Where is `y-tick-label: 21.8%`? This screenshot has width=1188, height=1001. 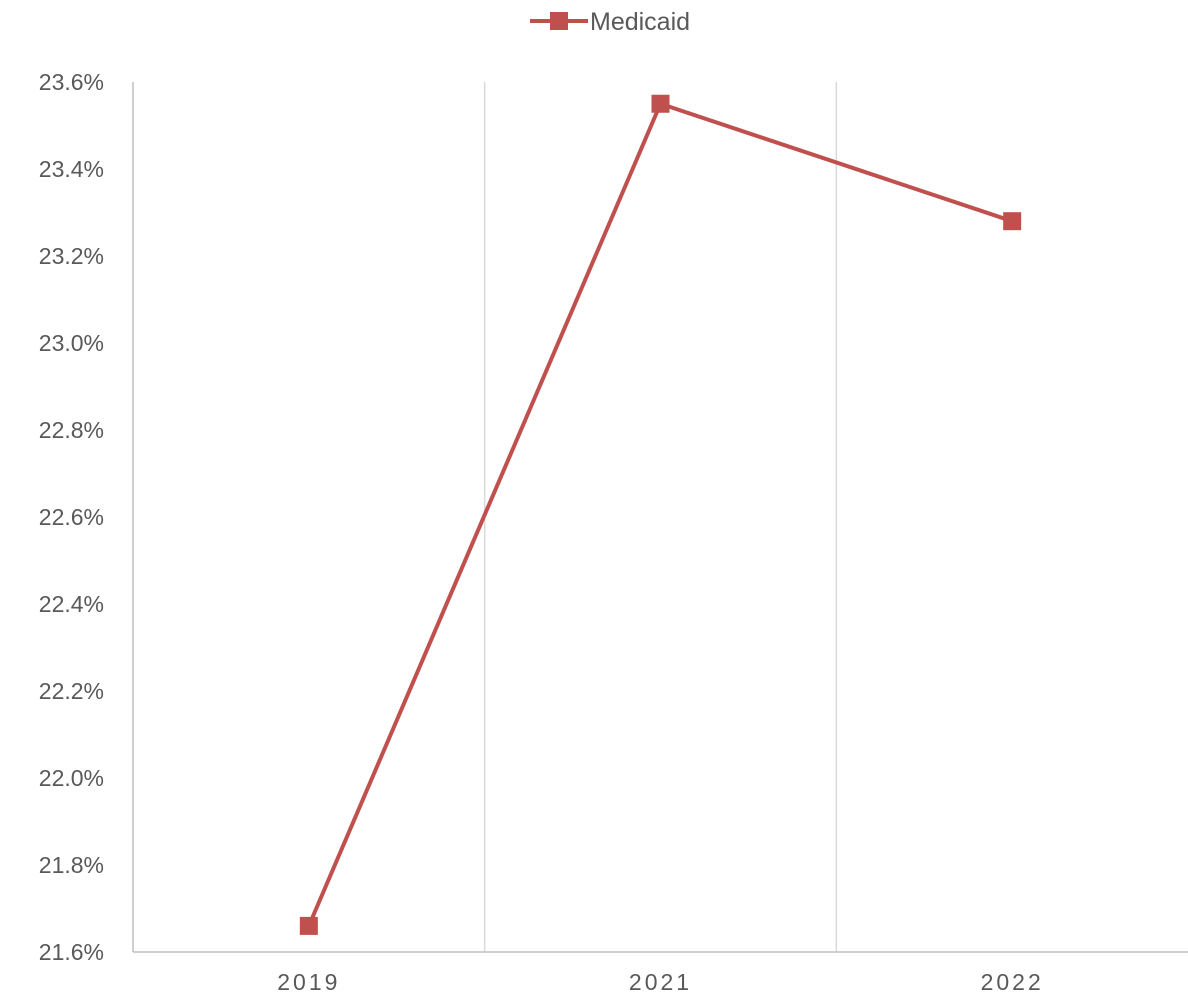
y-tick-label: 21.8% is located at coordinates (71, 865).